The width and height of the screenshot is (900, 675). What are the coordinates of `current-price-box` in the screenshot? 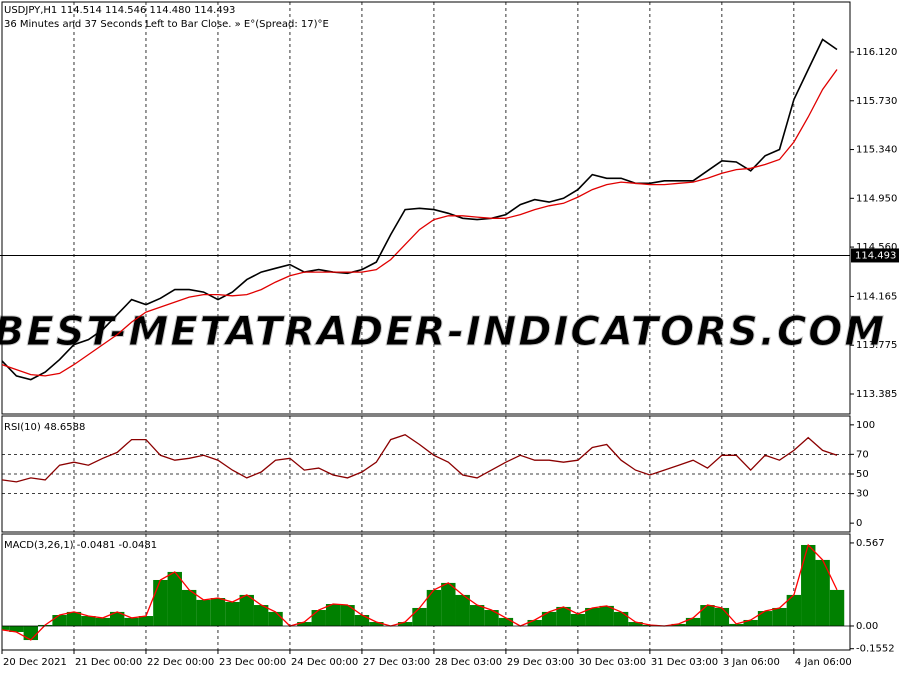 It's located at (875, 255).